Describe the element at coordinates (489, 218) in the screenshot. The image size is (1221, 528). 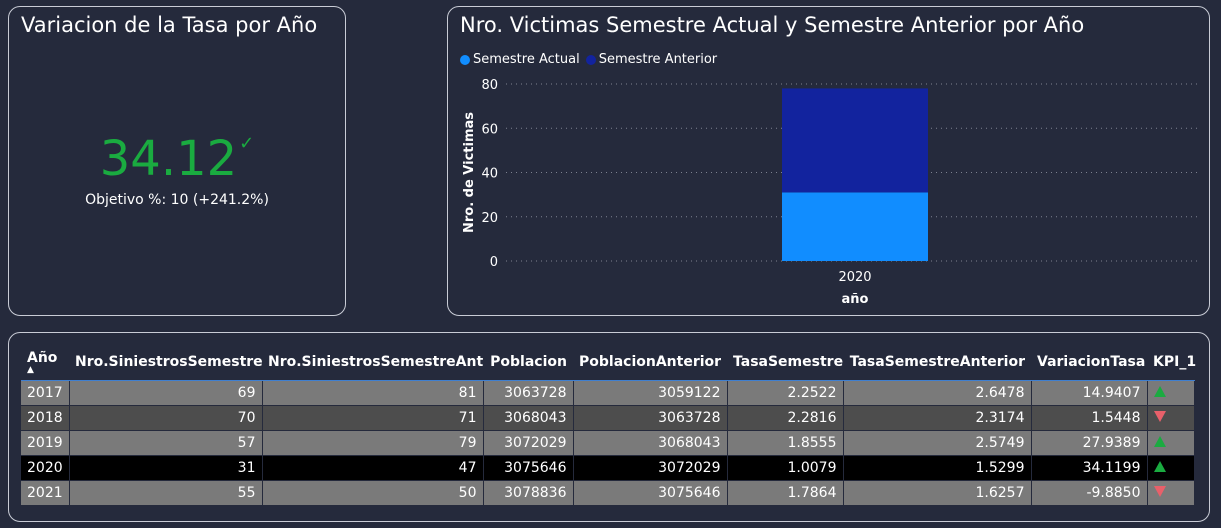
I see `y-tick-label: 20` at that location.